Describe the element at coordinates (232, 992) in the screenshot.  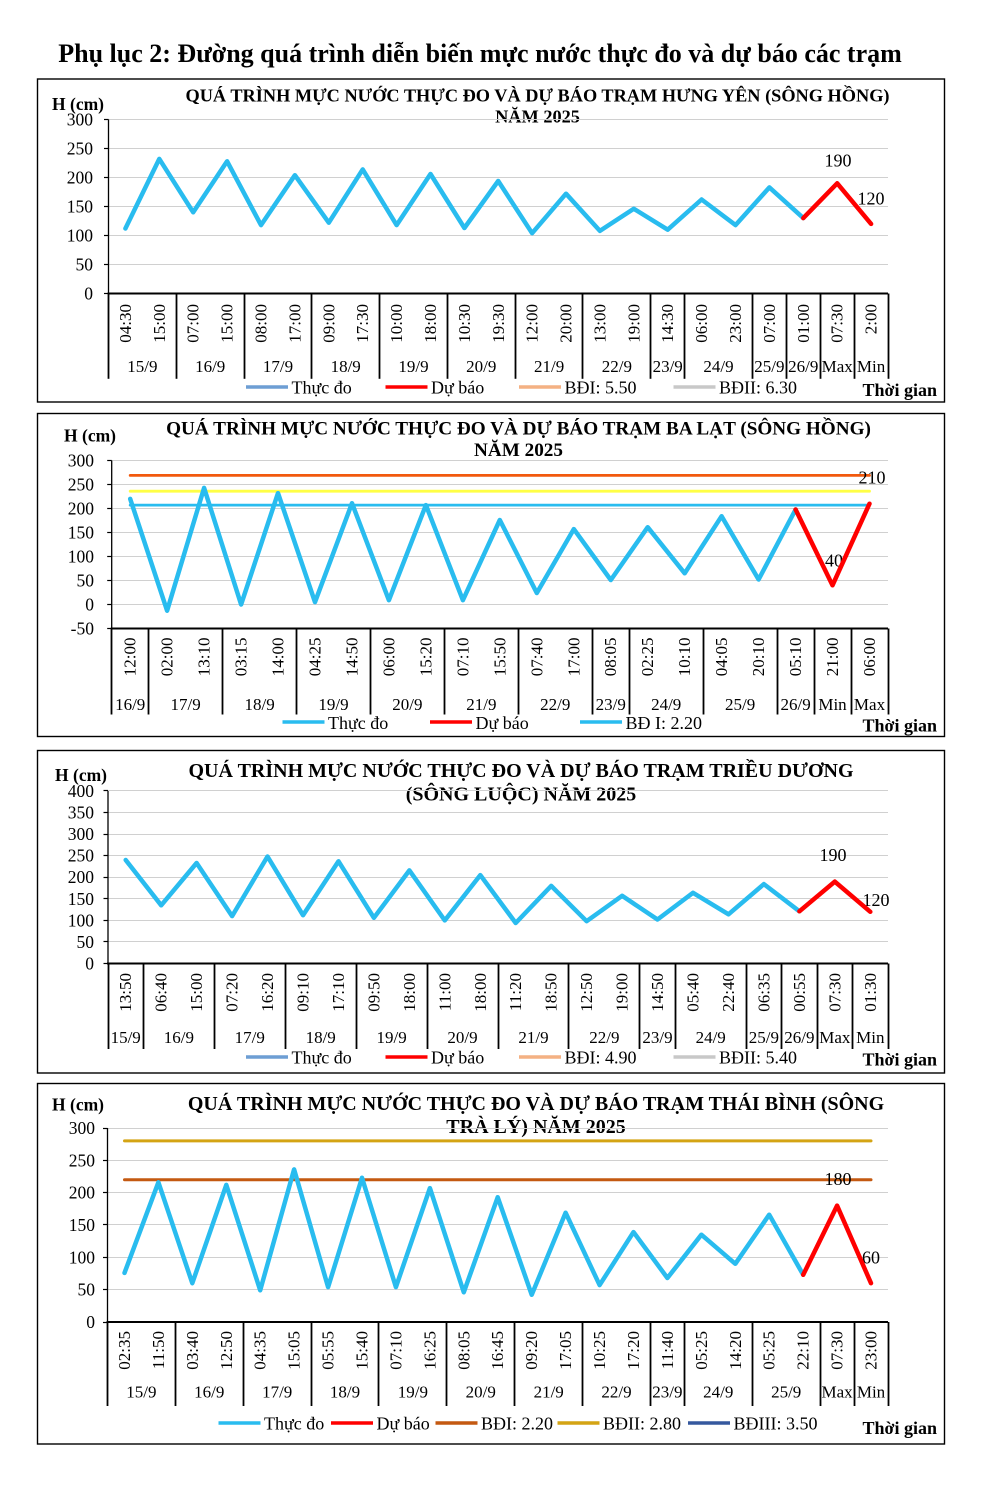
I see `svg-text: 07:20` at that location.